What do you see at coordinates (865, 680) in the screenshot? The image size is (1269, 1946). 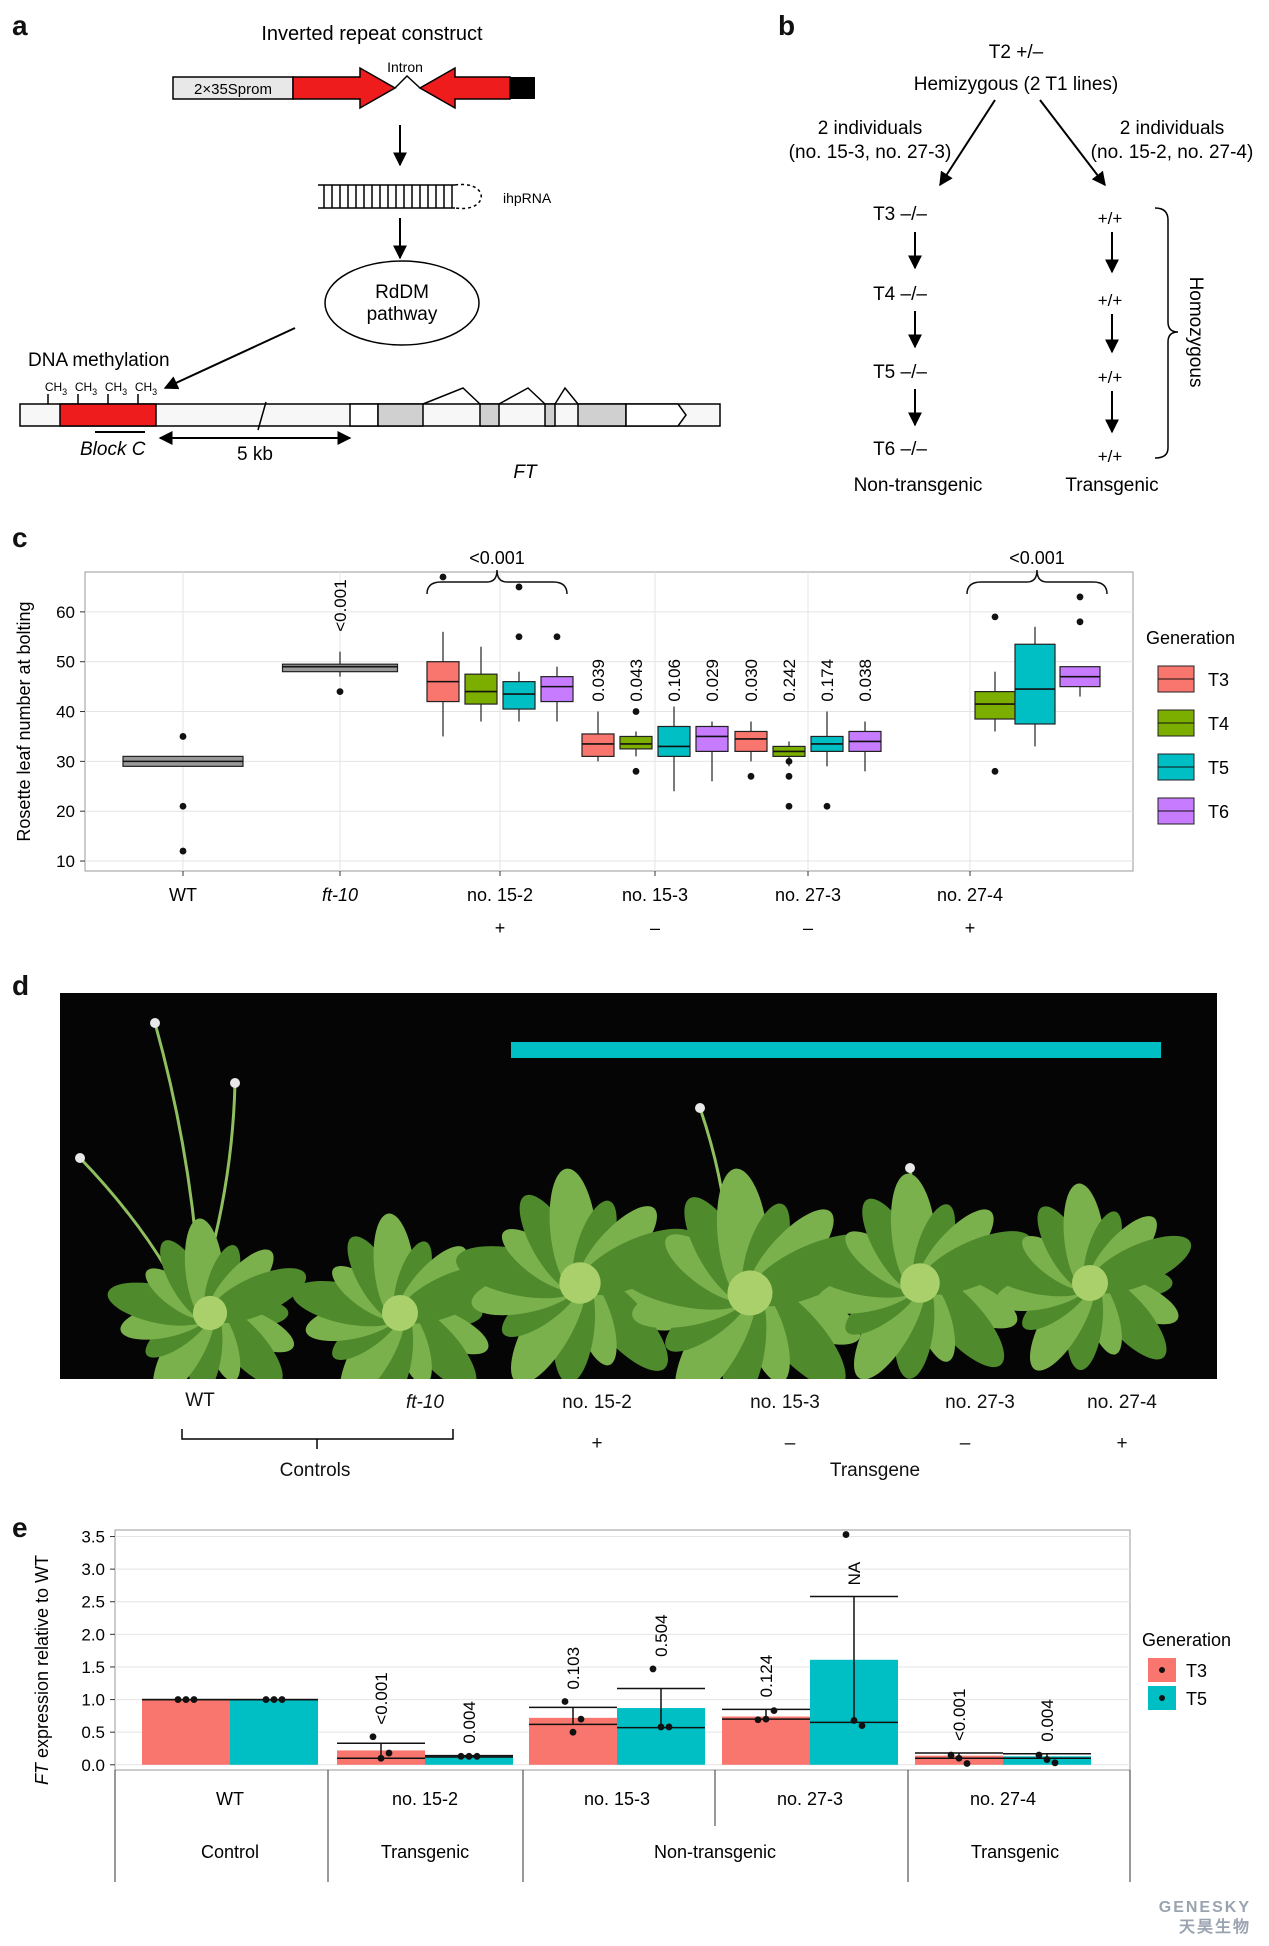 I see `p-value-label: 0.038` at bounding box center [865, 680].